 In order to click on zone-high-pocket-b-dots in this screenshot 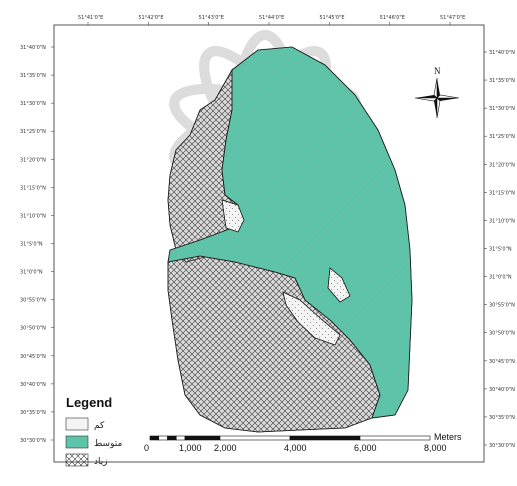, I will do `click(339, 285)`.